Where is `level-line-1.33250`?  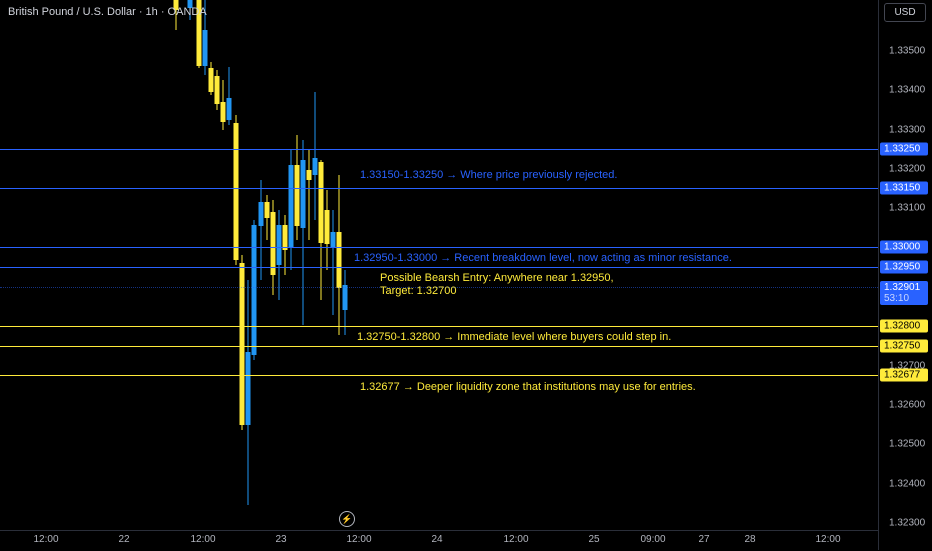
level-line-1.33250 is located at coordinates (439, 149).